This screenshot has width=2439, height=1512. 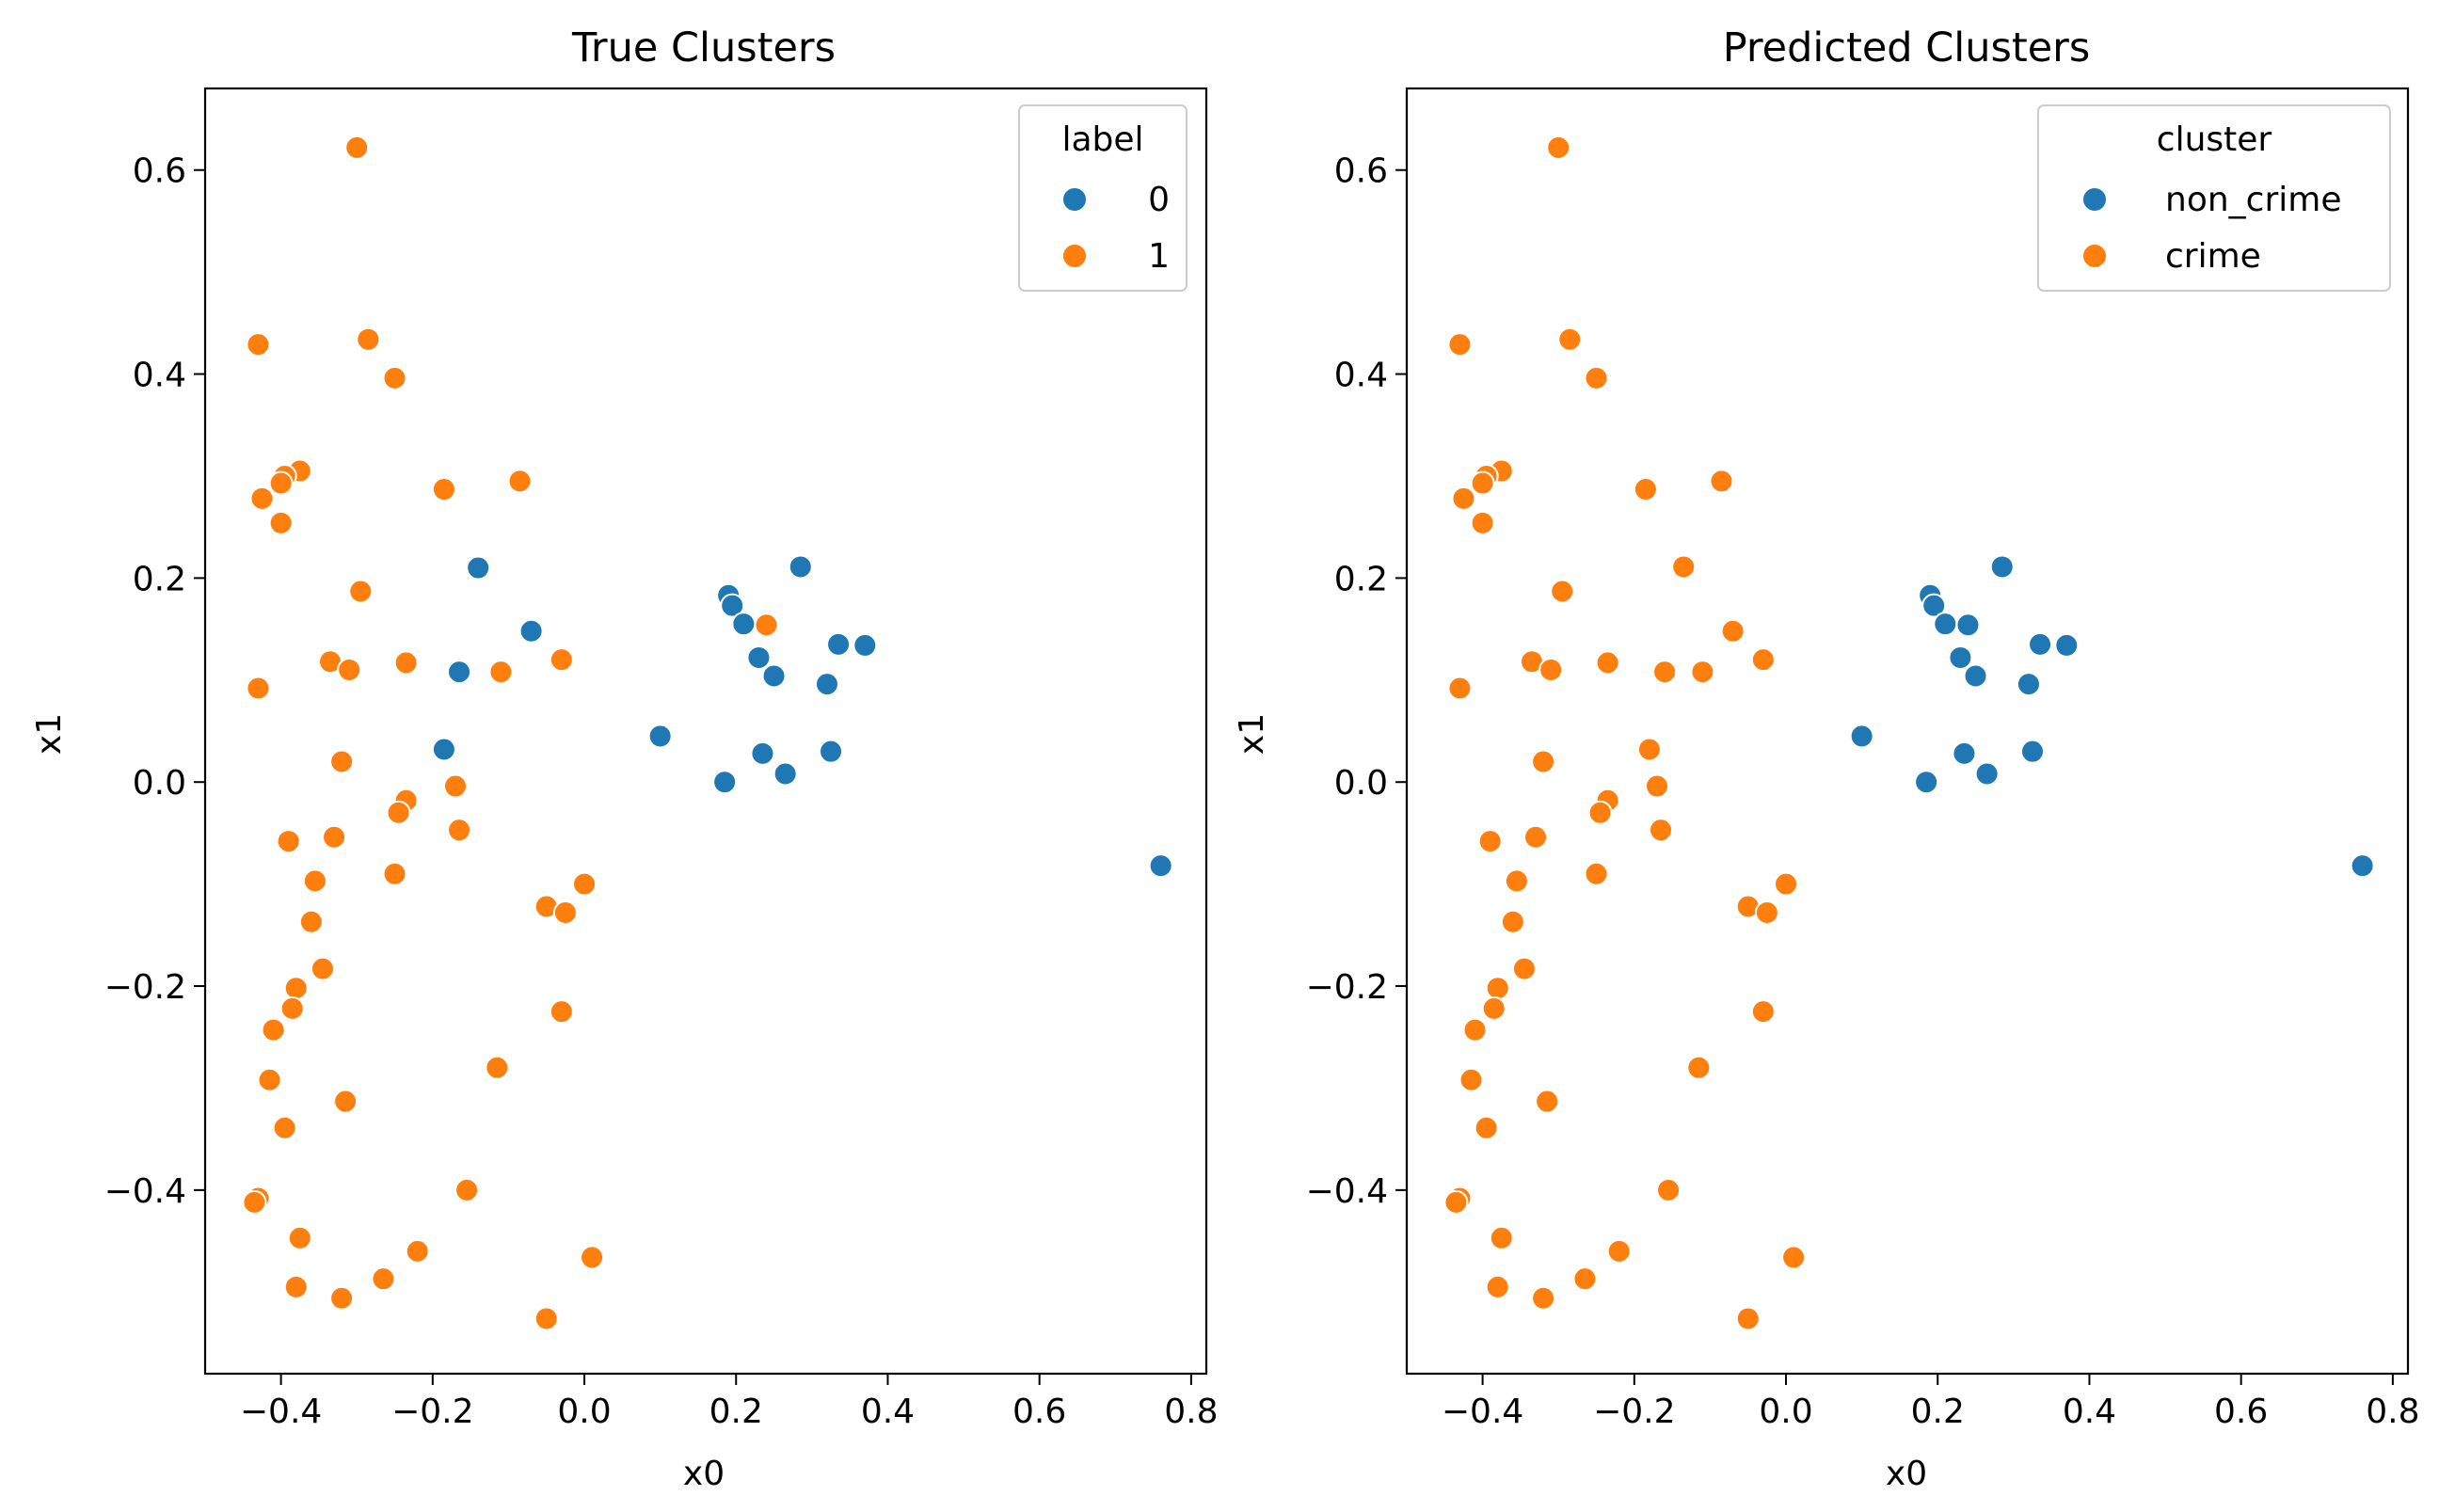 I want to click on left-xtick-label-4: 0.4, so click(x=888, y=1412).